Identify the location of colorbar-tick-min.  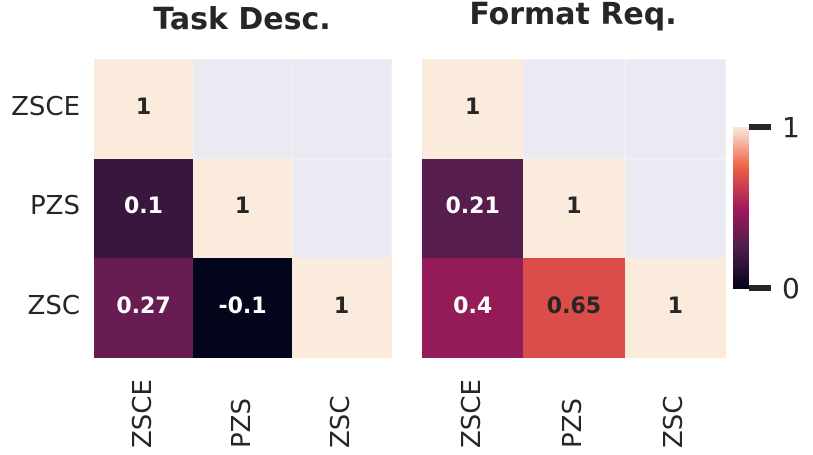
(760, 288).